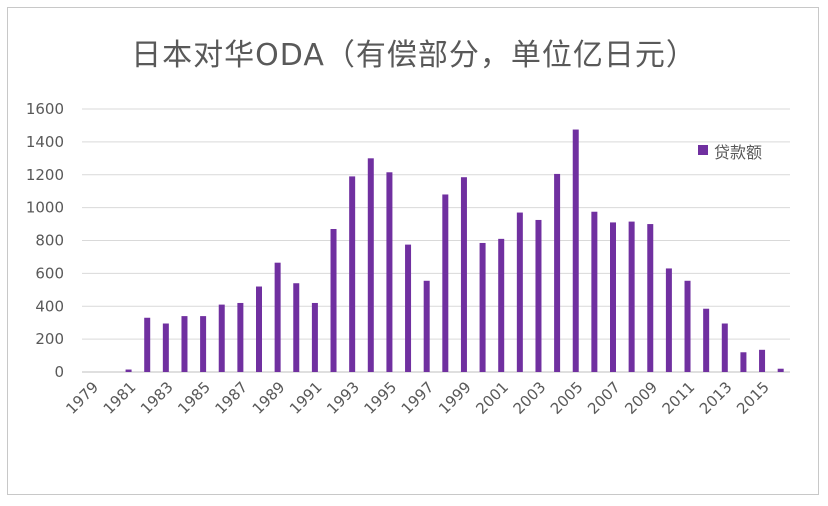  I want to click on x-tick-label: 1997, so click(418, 398).